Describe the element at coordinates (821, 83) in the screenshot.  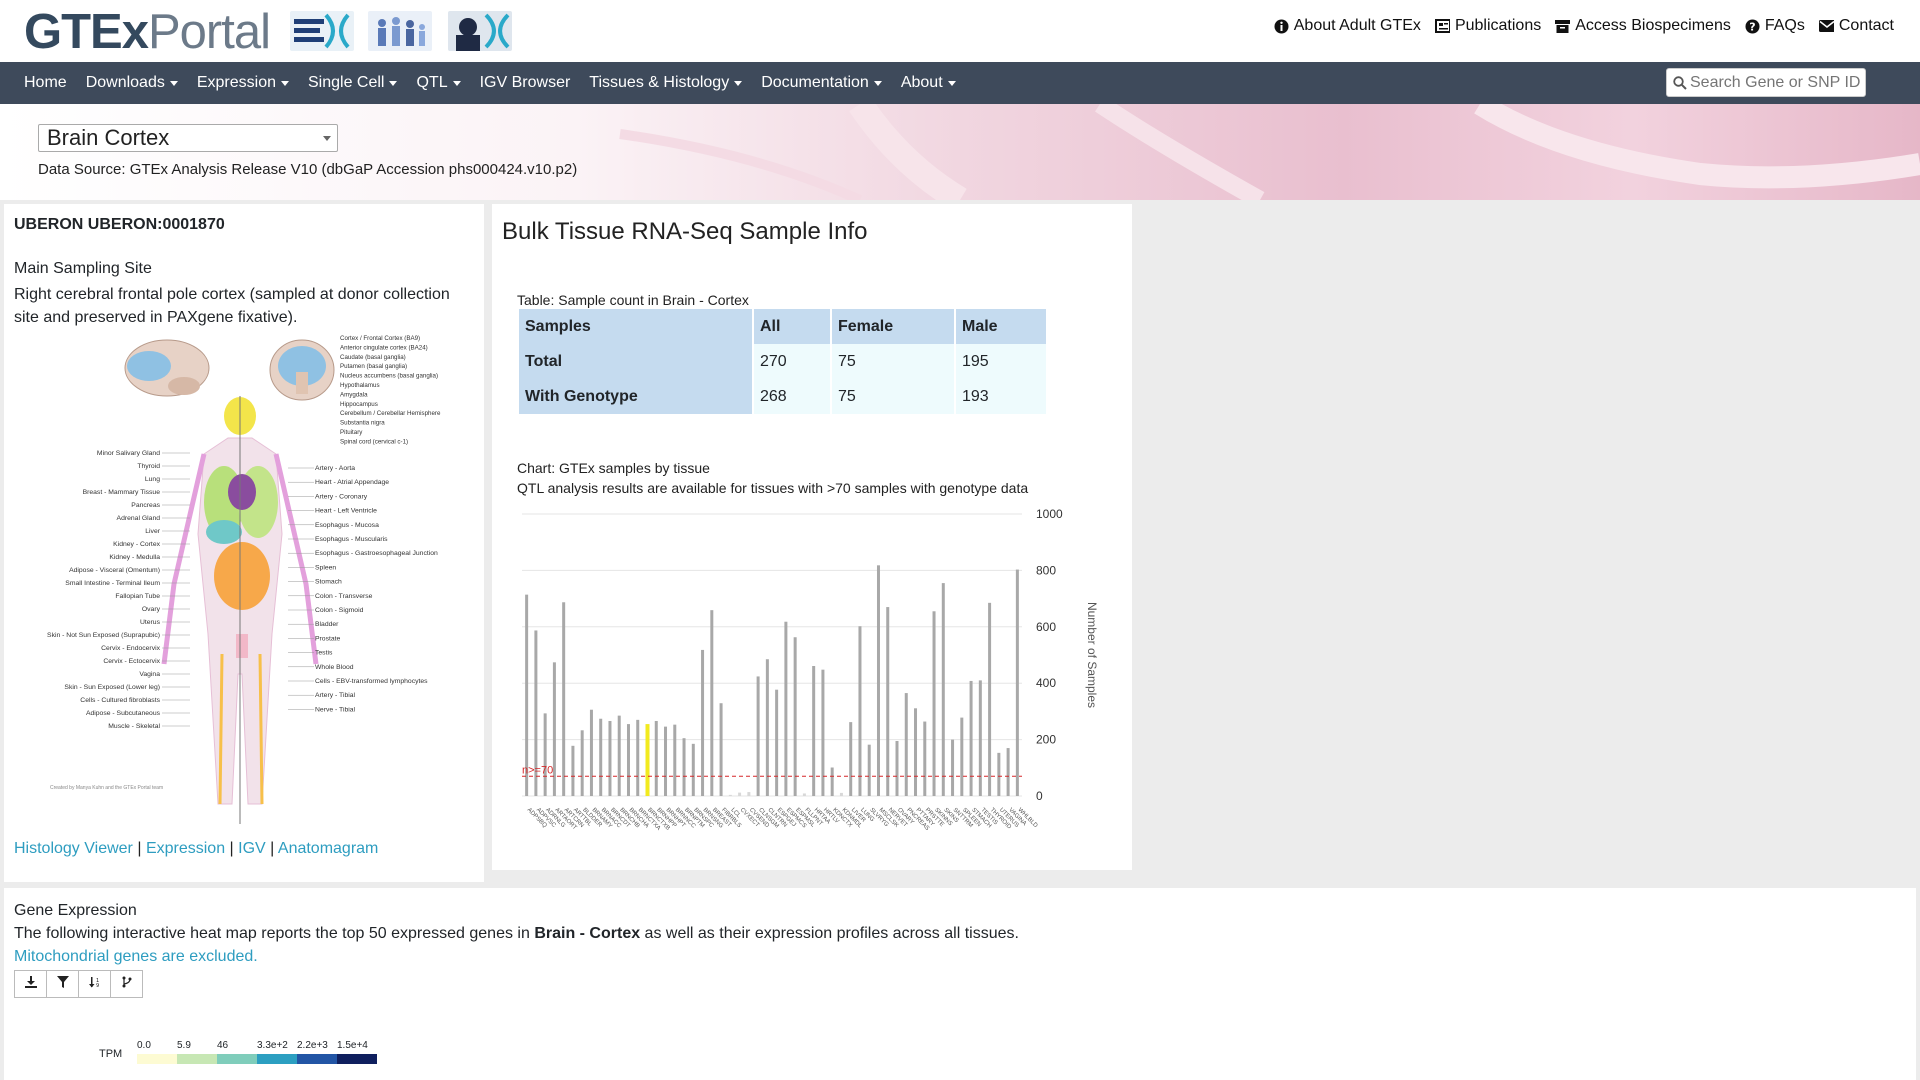
I see `nav-documentation: Documentation` at that location.